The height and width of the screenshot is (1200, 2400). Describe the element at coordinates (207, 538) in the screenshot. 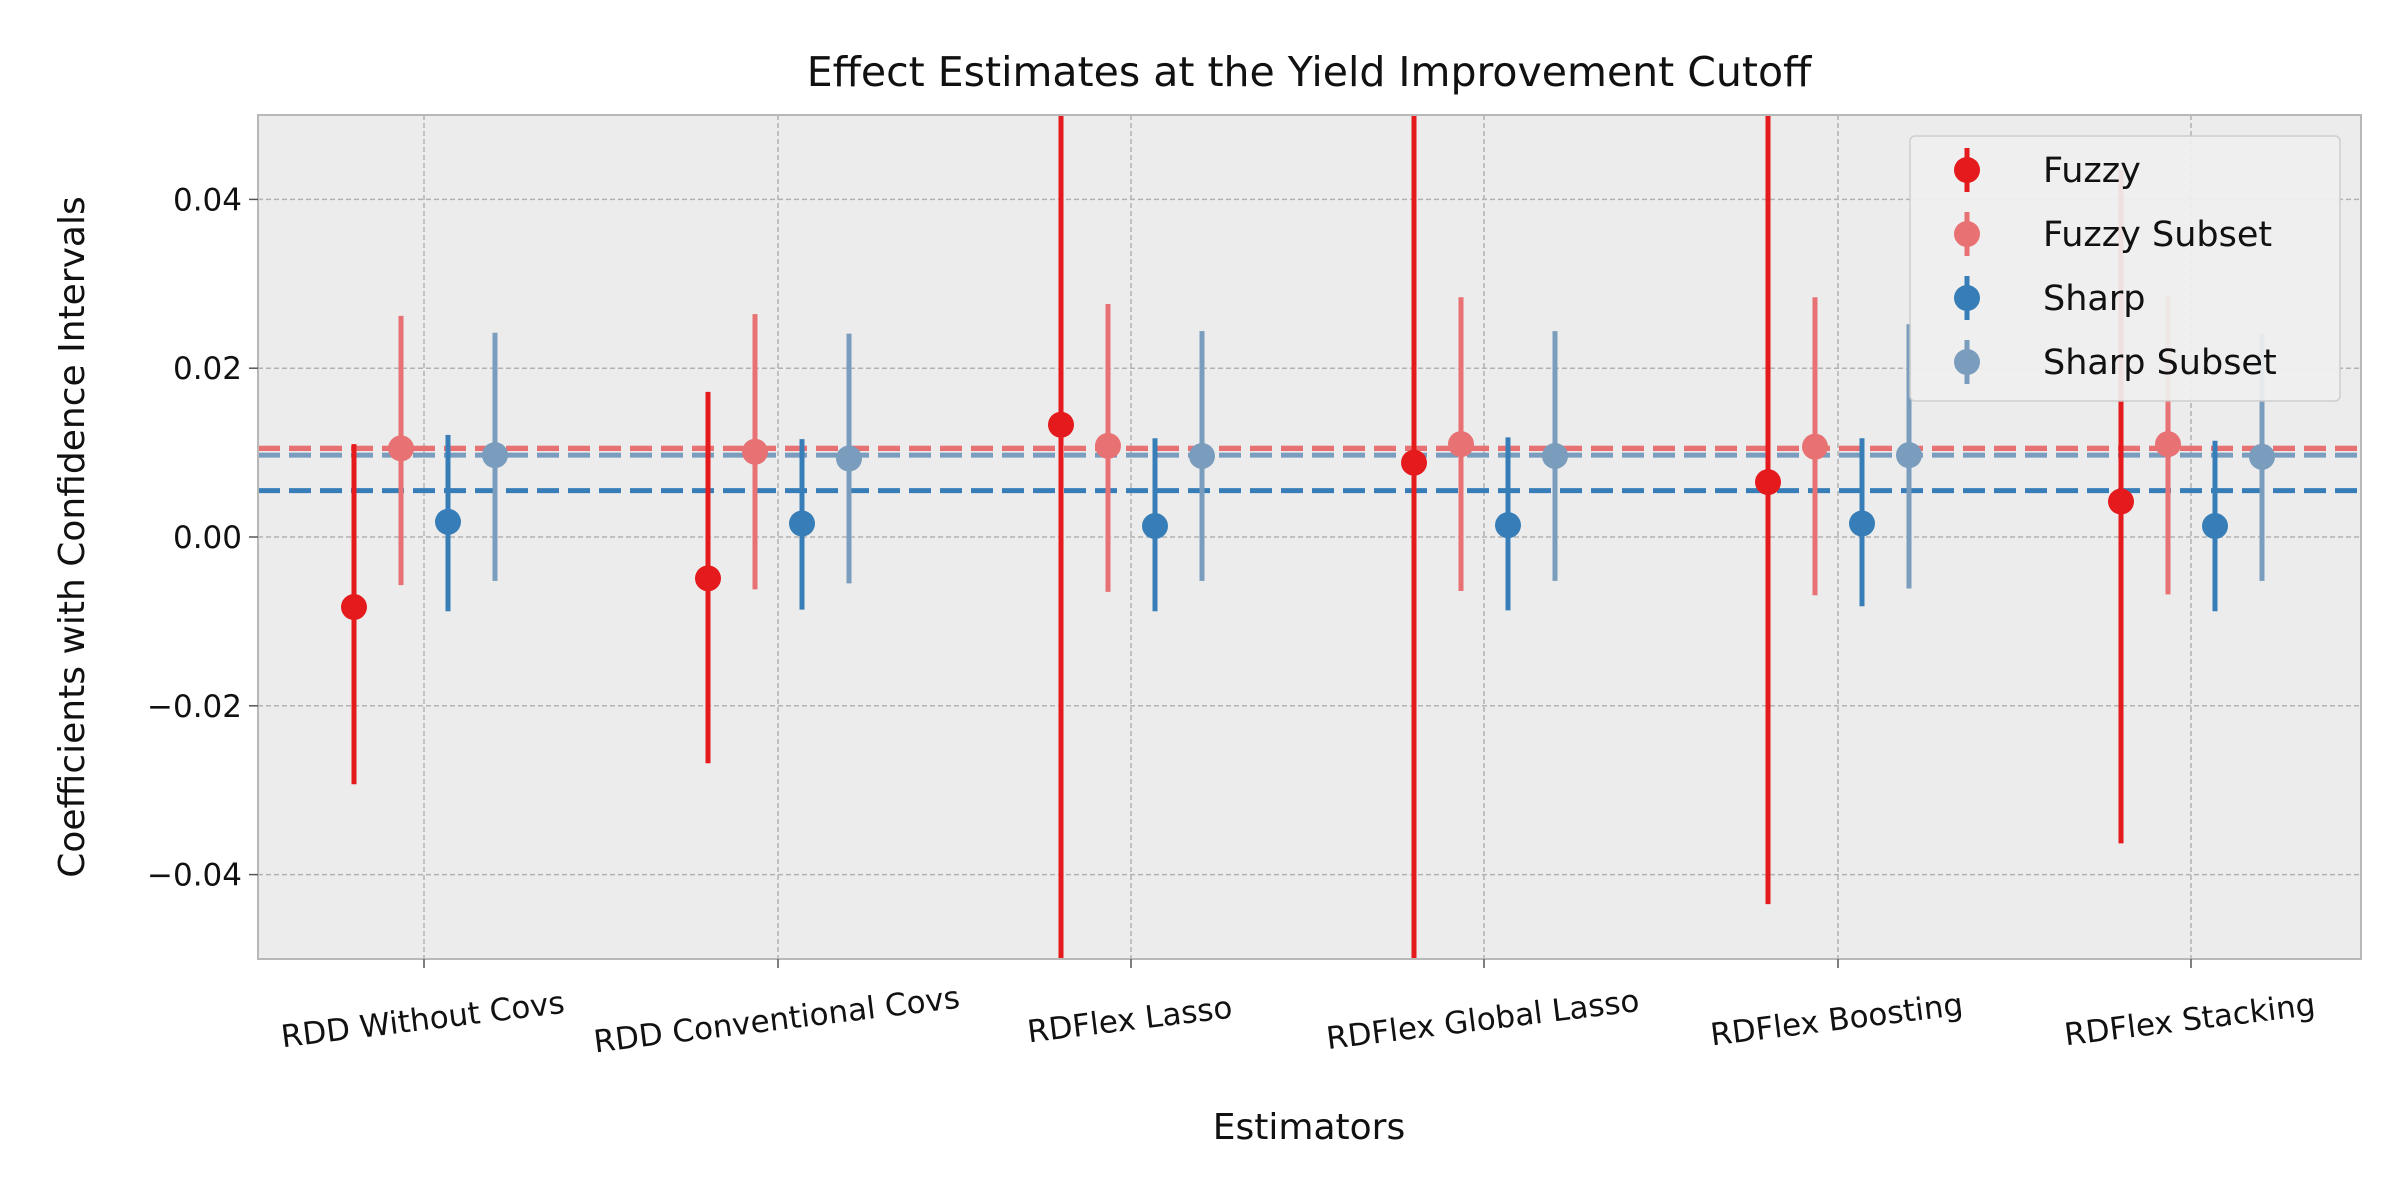

I see `y-tick-label: 0.00` at that location.